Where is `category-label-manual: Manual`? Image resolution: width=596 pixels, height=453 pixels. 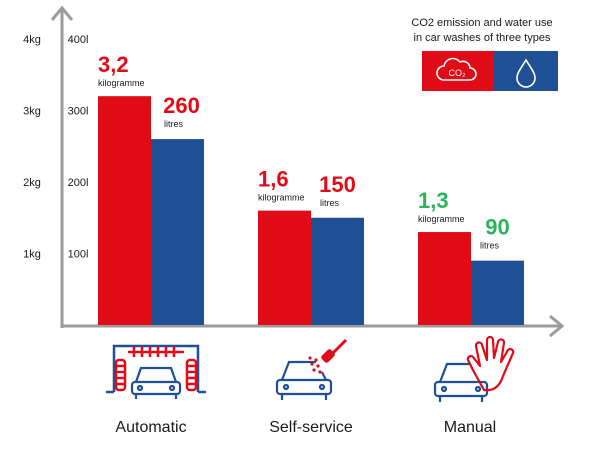 category-label-manual: Manual is located at coordinates (470, 427).